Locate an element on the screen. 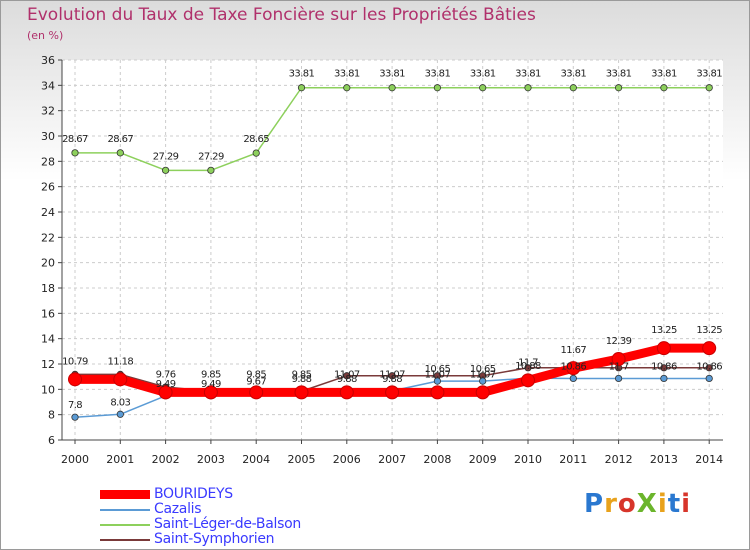 The height and width of the screenshot is (550, 750). data-label: 28.65 is located at coordinates (256, 139).